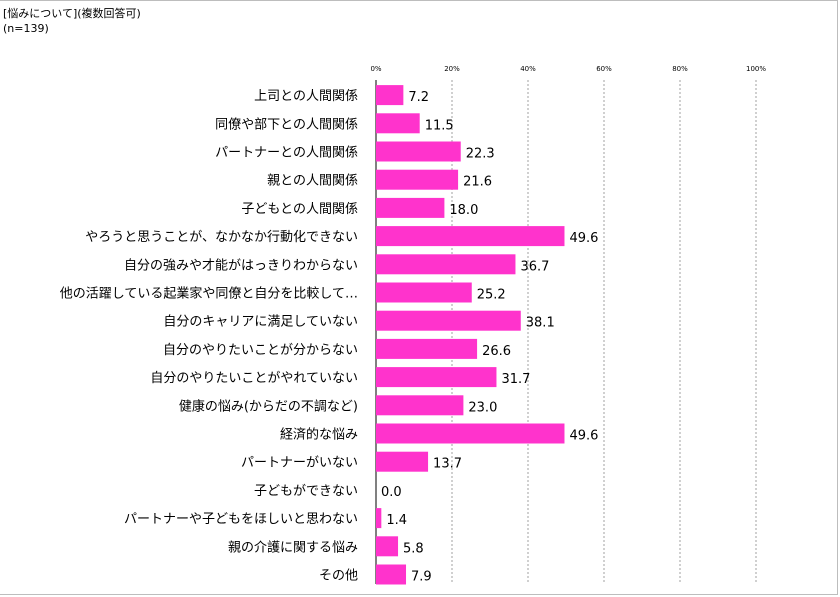 This screenshot has width=840, height=597. What do you see at coordinates (260, 322) in the screenshot?
I see `category-label-9: 自分のキャリアに満足していない` at bounding box center [260, 322].